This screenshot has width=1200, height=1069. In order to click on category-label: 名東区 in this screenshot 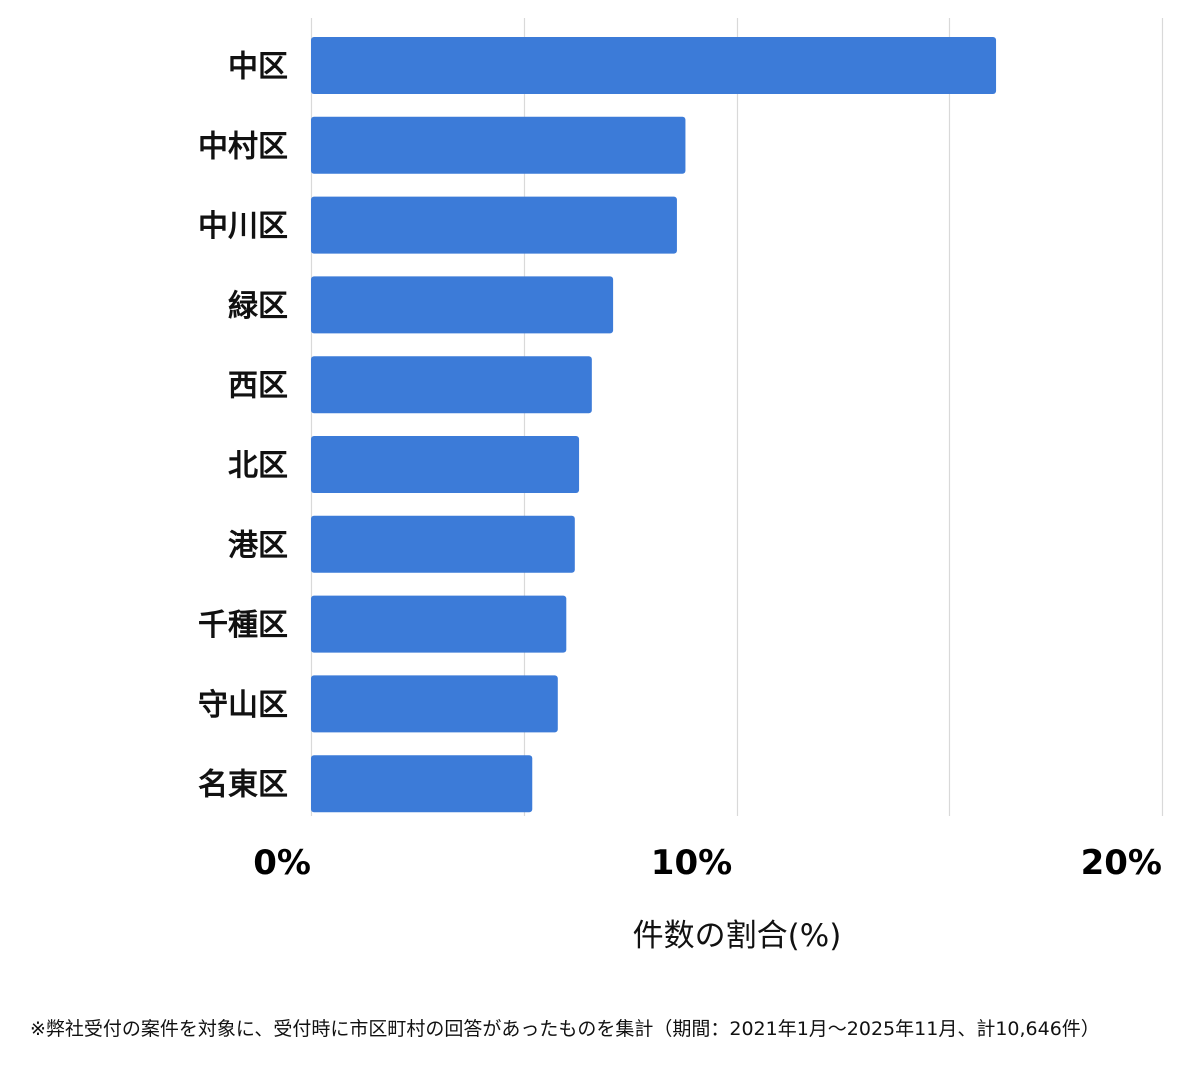, I will do `click(243, 785)`.